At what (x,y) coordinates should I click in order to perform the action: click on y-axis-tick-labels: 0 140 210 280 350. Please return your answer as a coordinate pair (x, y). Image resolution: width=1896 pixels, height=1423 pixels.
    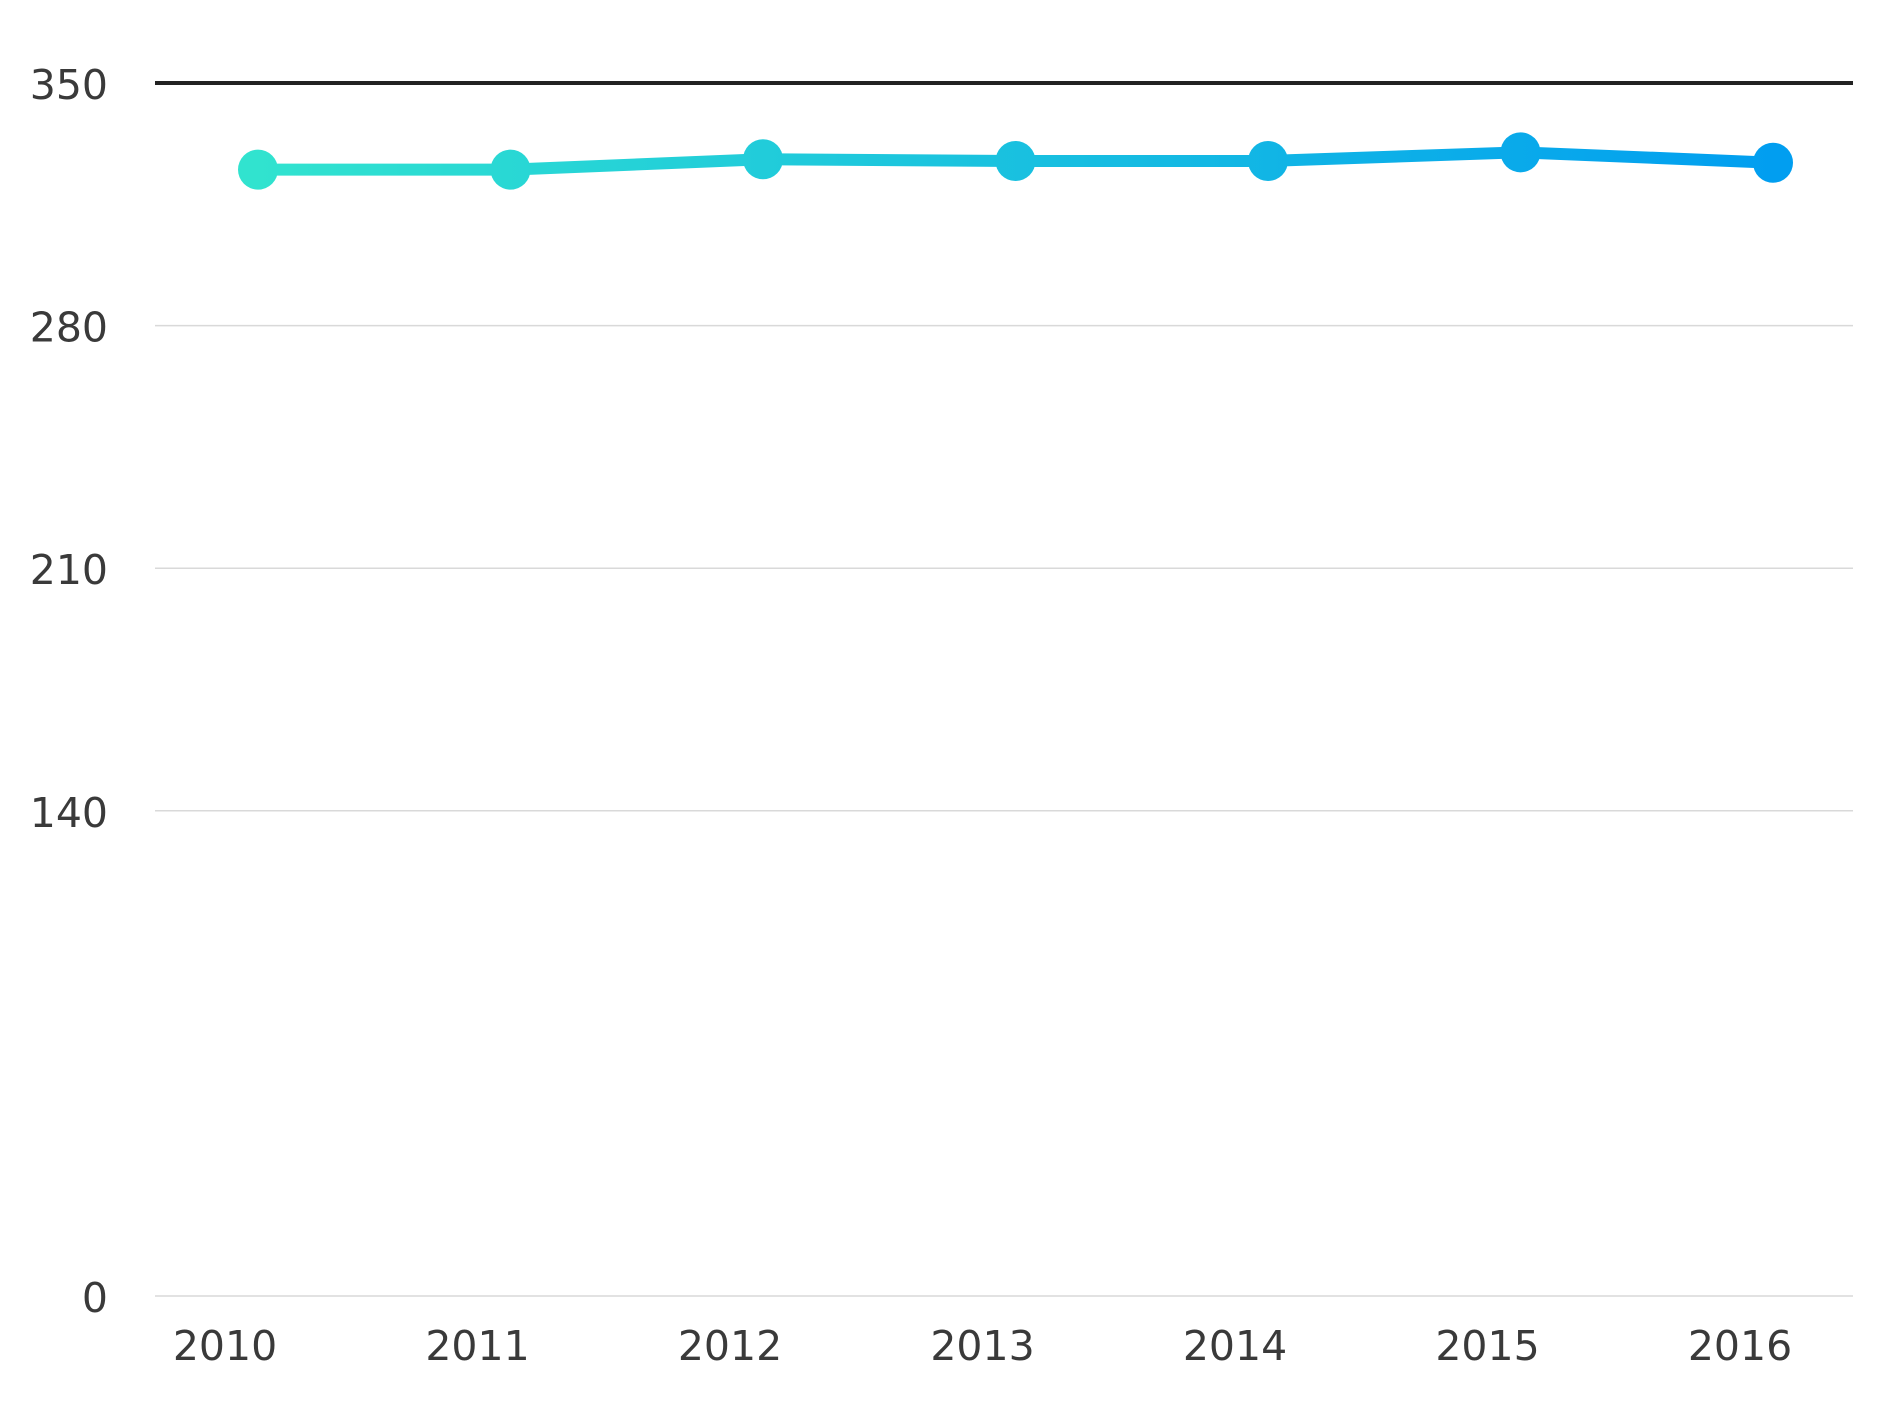
    Looking at the image, I should click on (69, 691).